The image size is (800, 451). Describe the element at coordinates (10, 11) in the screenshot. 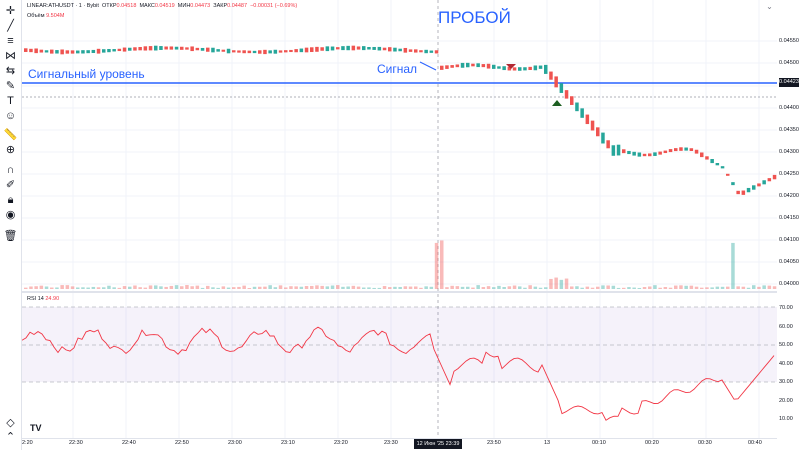

I see `crosshair-icon: ✛` at that location.